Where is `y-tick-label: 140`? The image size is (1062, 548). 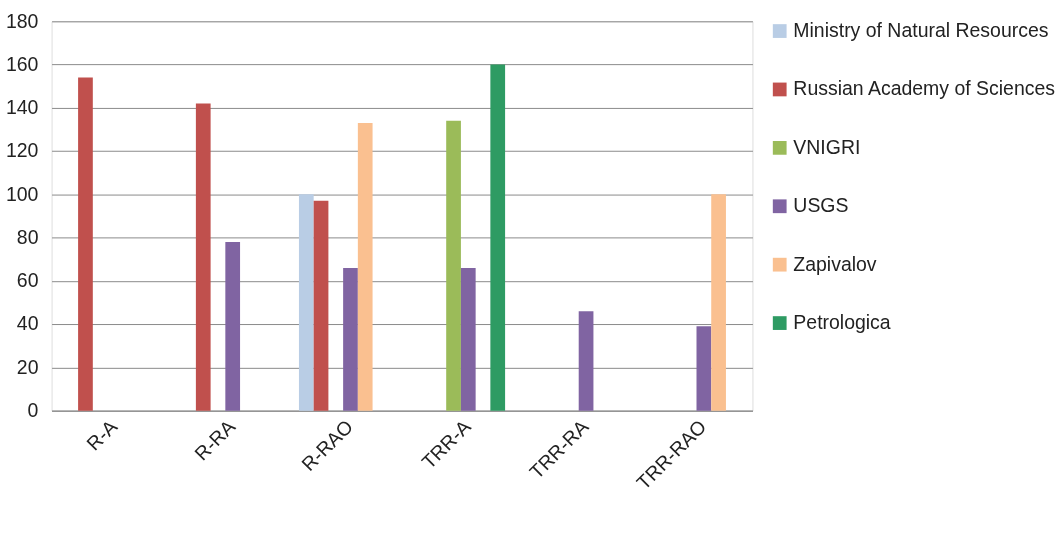
y-tick-label: 140 is located at coordinates (22, 107).